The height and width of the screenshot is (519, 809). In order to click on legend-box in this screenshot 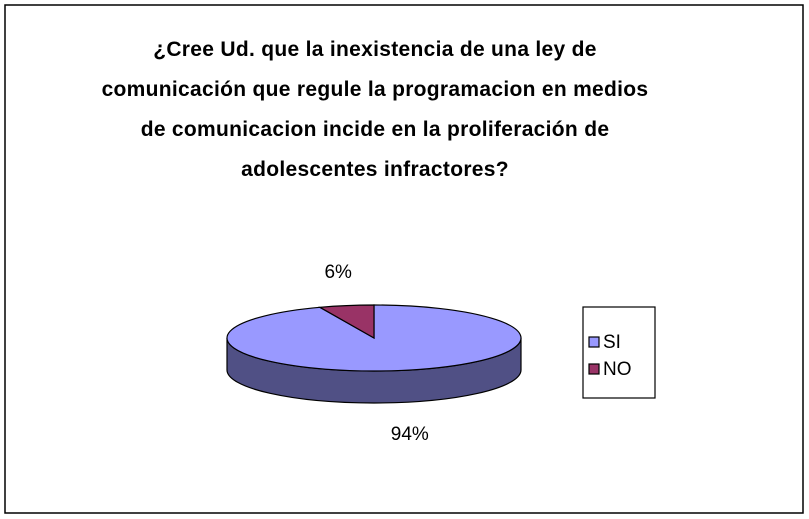, I will do `click(619, 352)`.